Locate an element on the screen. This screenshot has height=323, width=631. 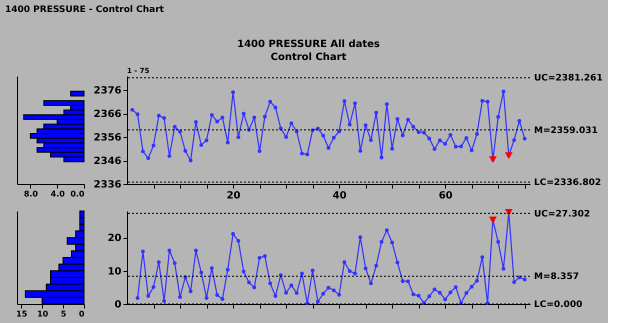
ref-line-label: M=2359.031 is located at coordinates (566, 131).